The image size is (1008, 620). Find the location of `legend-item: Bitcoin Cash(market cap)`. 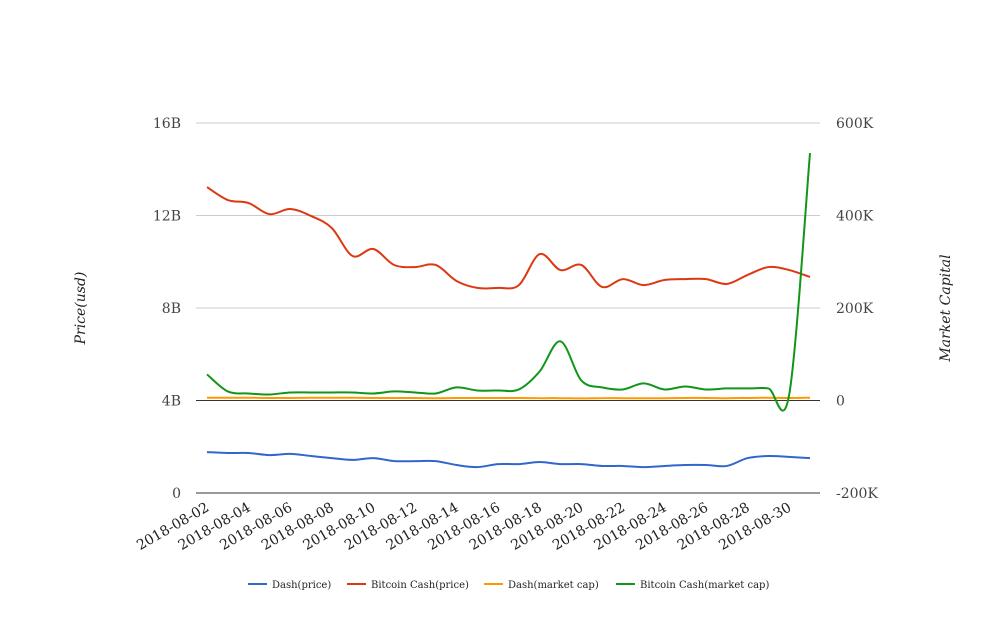

legend-item: Bitcoin Cash(market cap) is located at coordinates (692, 585).